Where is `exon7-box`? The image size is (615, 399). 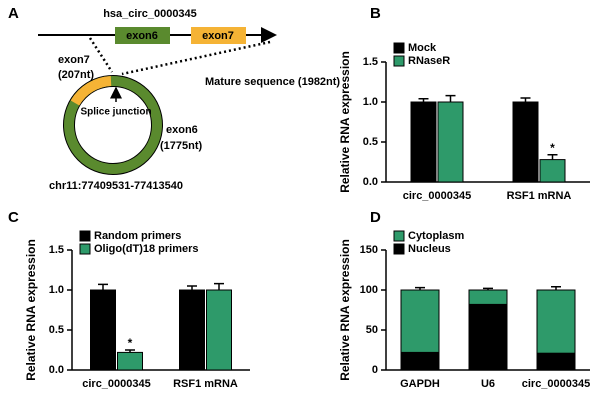 exon7-box is located at coordinates (218, 35).